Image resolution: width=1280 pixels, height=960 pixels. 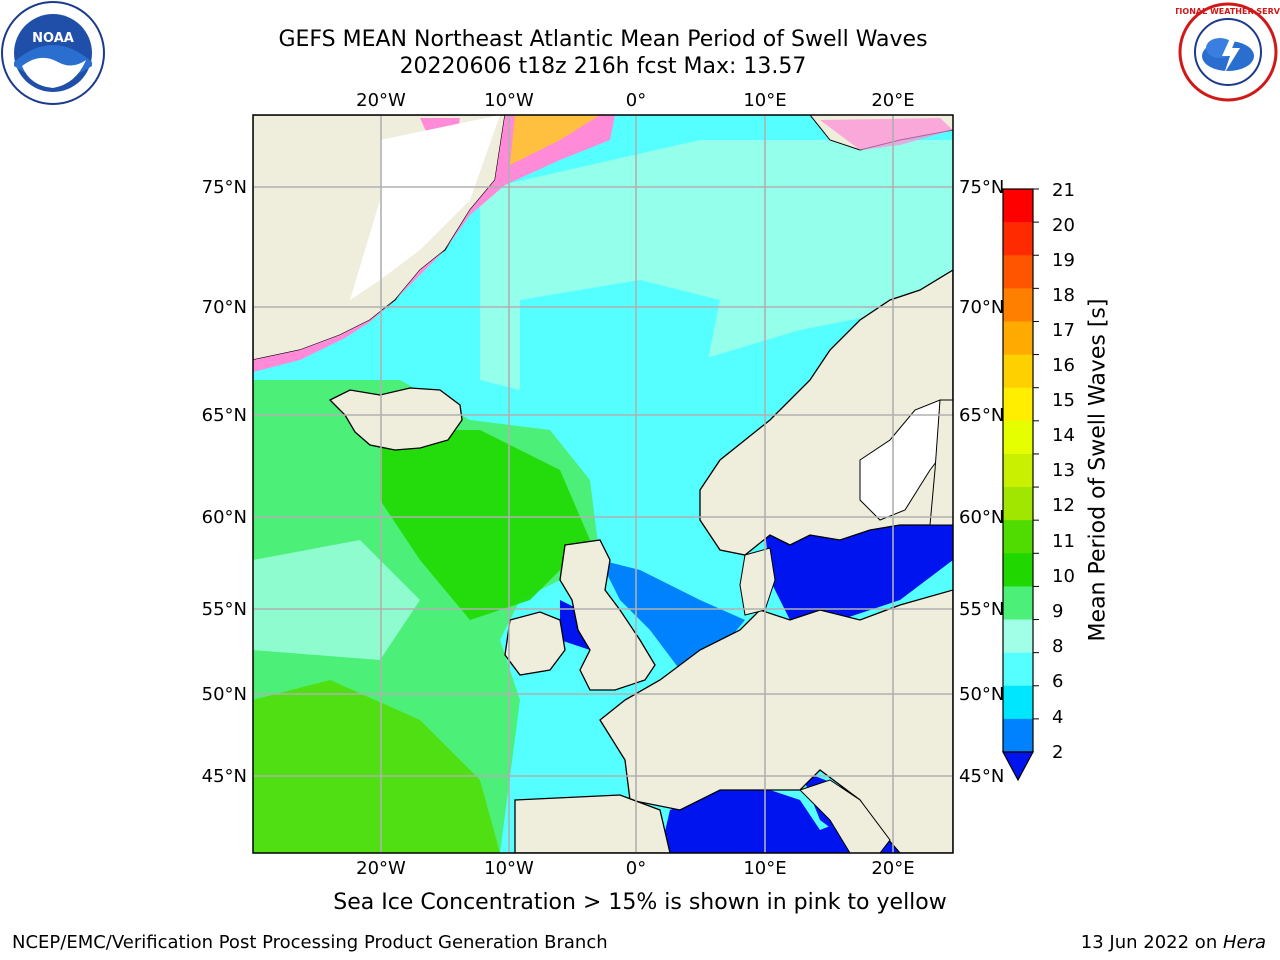 I want to click on colorbar-tick-label: 9, so click(x=1058, y=611).